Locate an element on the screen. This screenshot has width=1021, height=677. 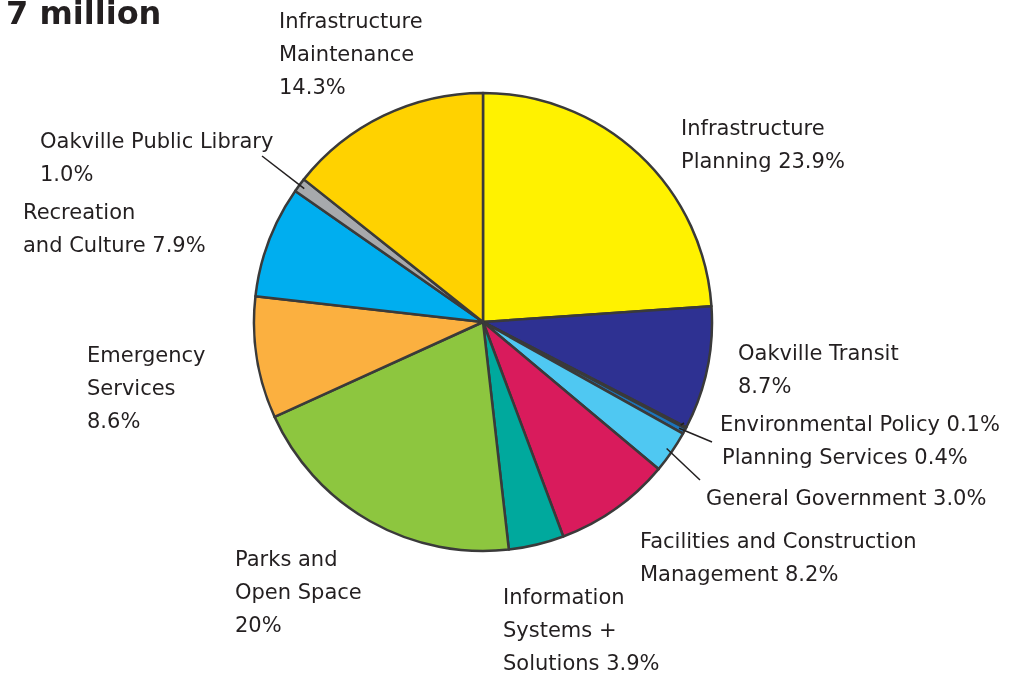
slice-label: Facilities and Construction Management 8.2% is located at coordinates (778, 557).